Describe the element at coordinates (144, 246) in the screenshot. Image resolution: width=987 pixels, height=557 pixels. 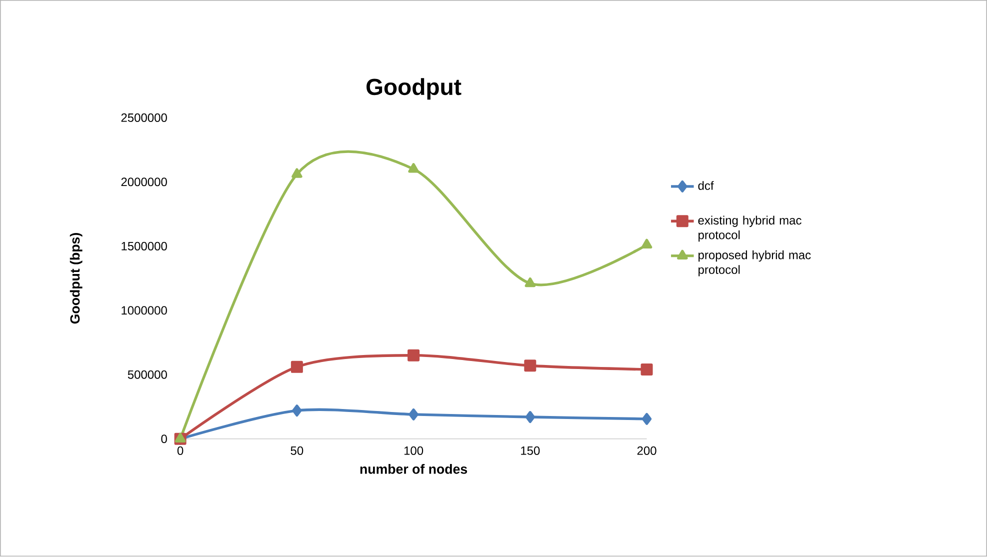
I see `y-tick-label: 1500000` at that location.